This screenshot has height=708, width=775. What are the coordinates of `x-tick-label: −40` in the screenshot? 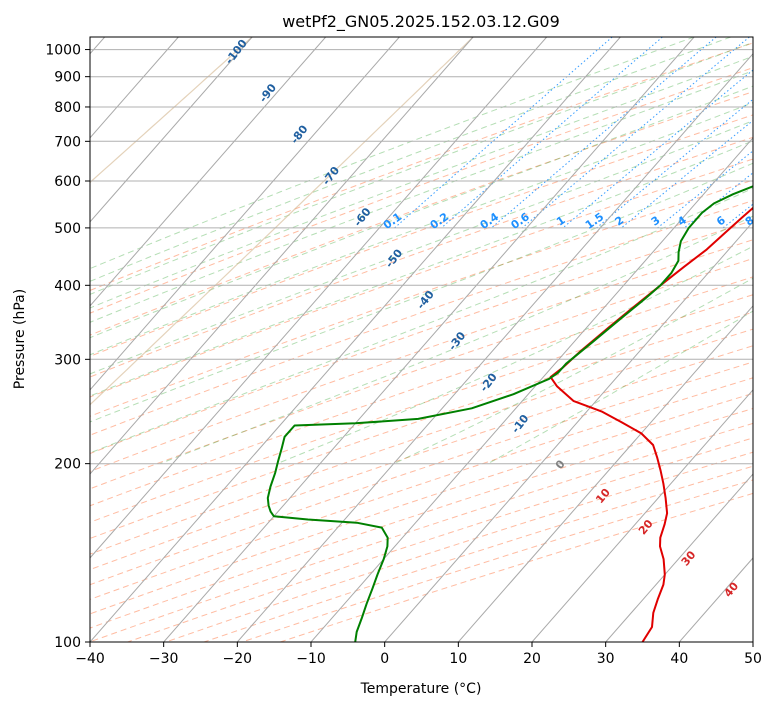 It's located at (90, 659).